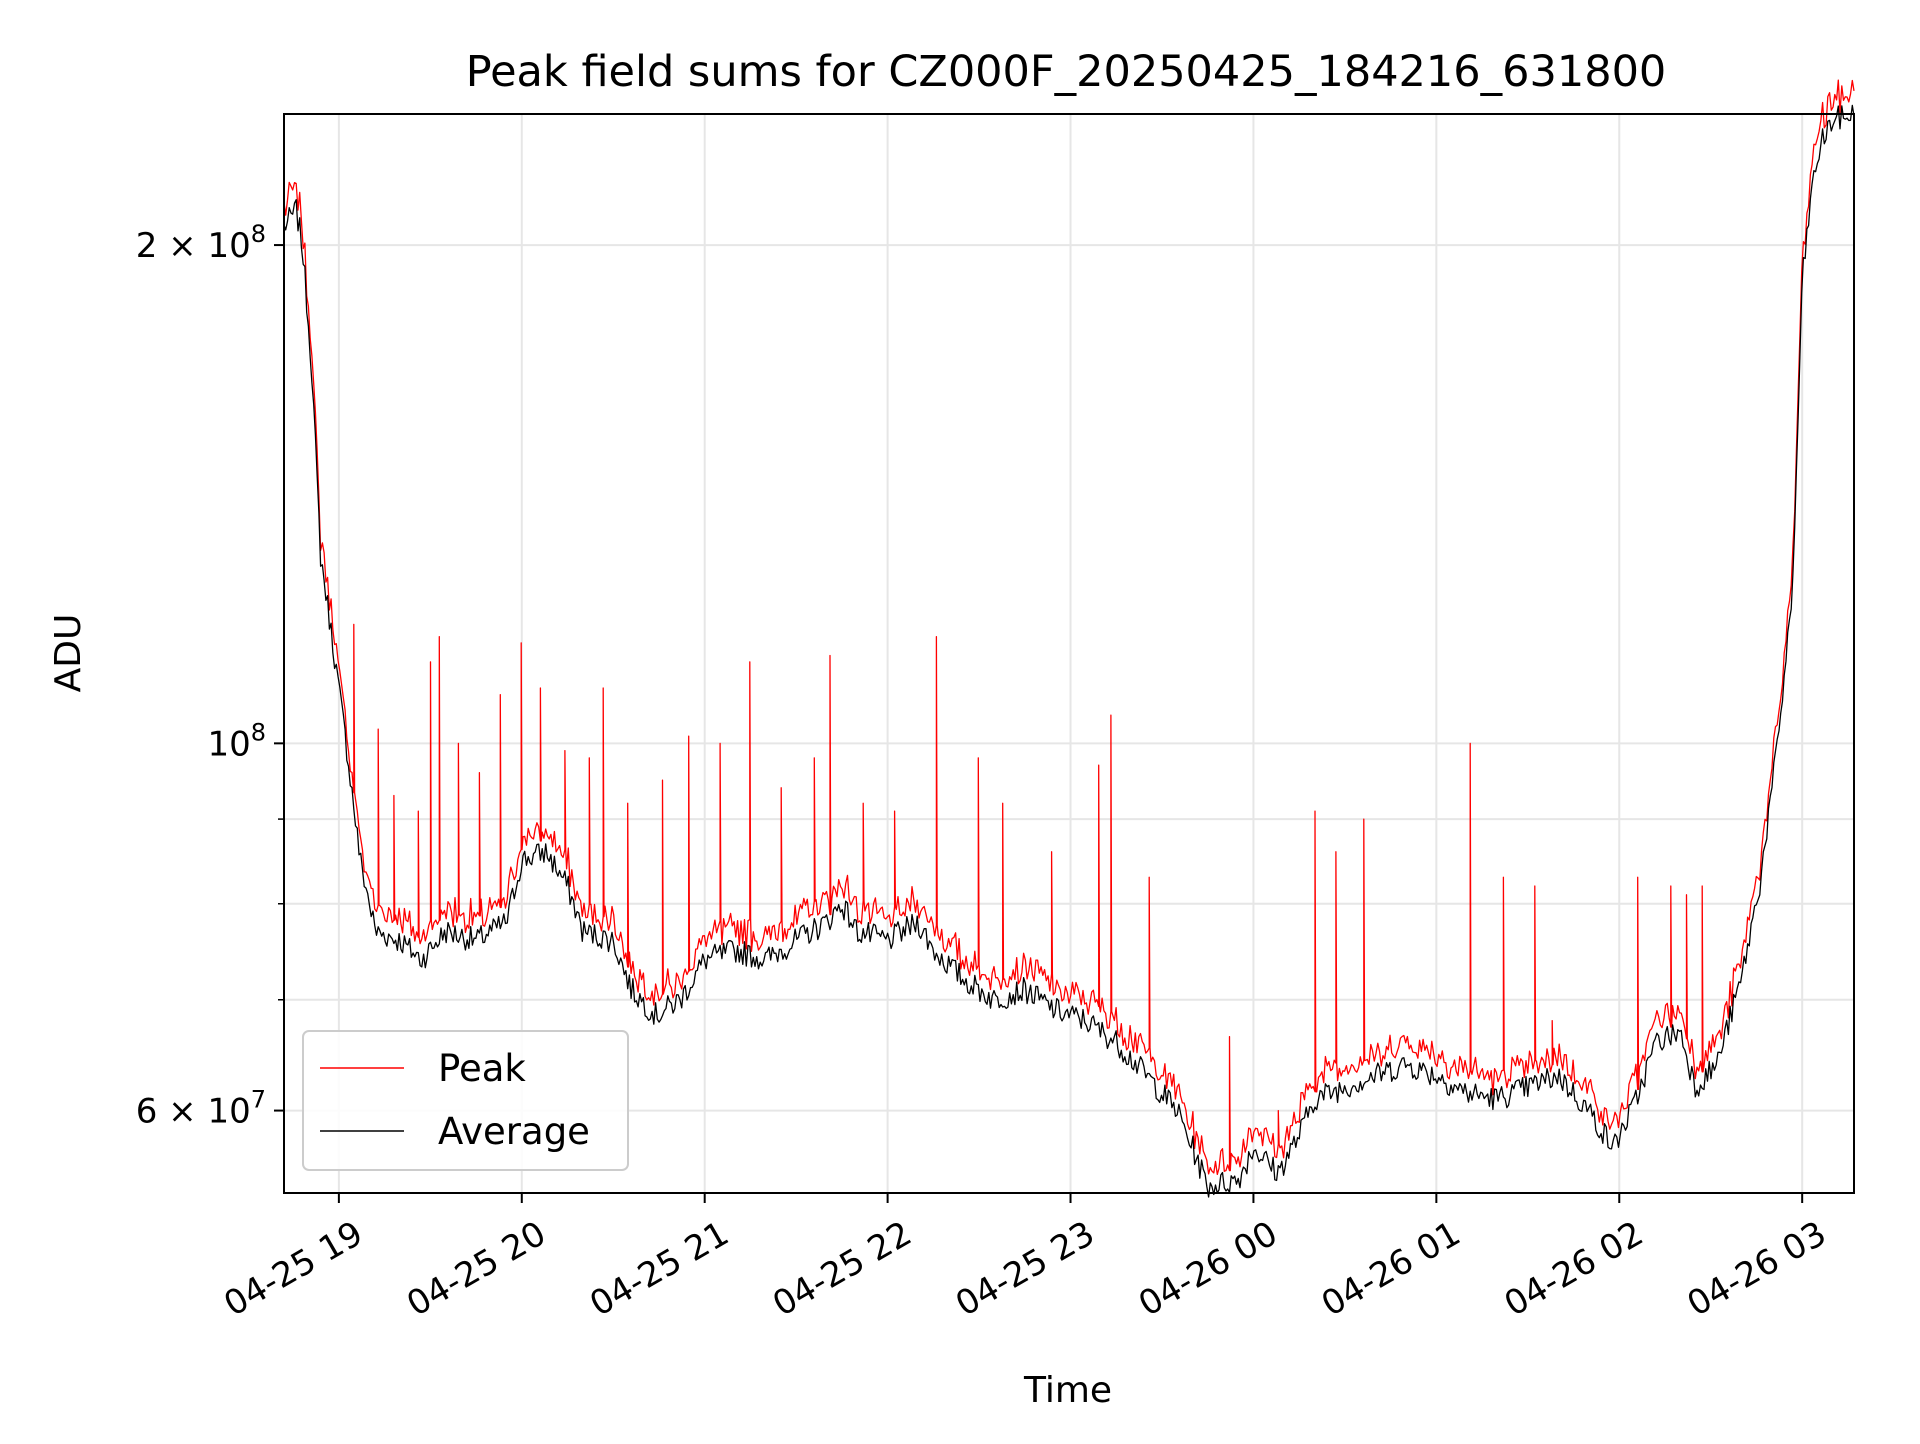 Image resolution: width=1920 pixels, height=1444 pixels. I want to click on x-axis-label: Time, so click(1067, 1390).